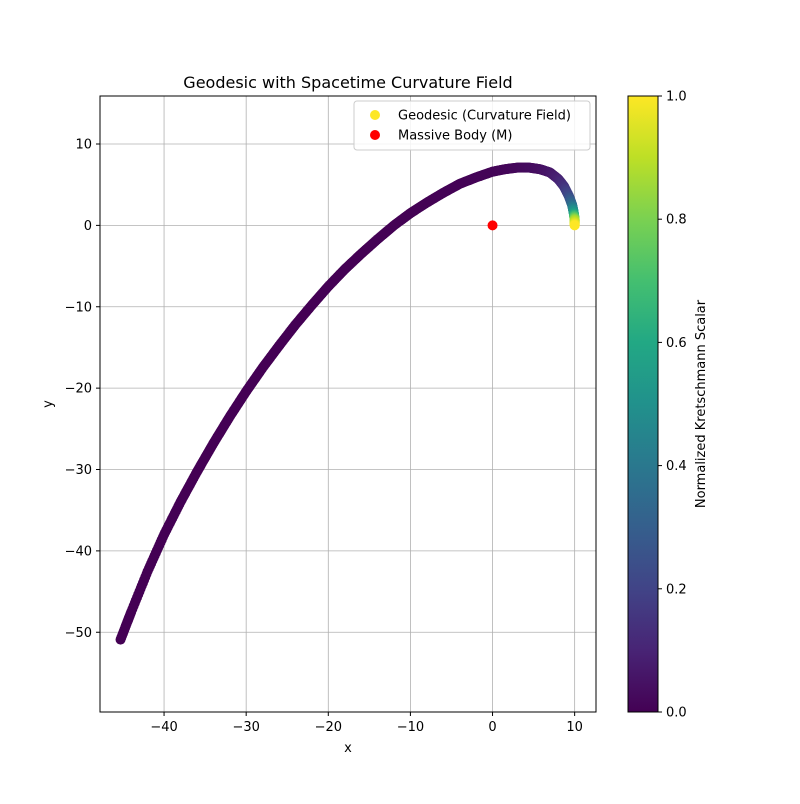 This screenshot has height=804, width=800. I want to click on y-tick-label: −10, so click(78, 307).